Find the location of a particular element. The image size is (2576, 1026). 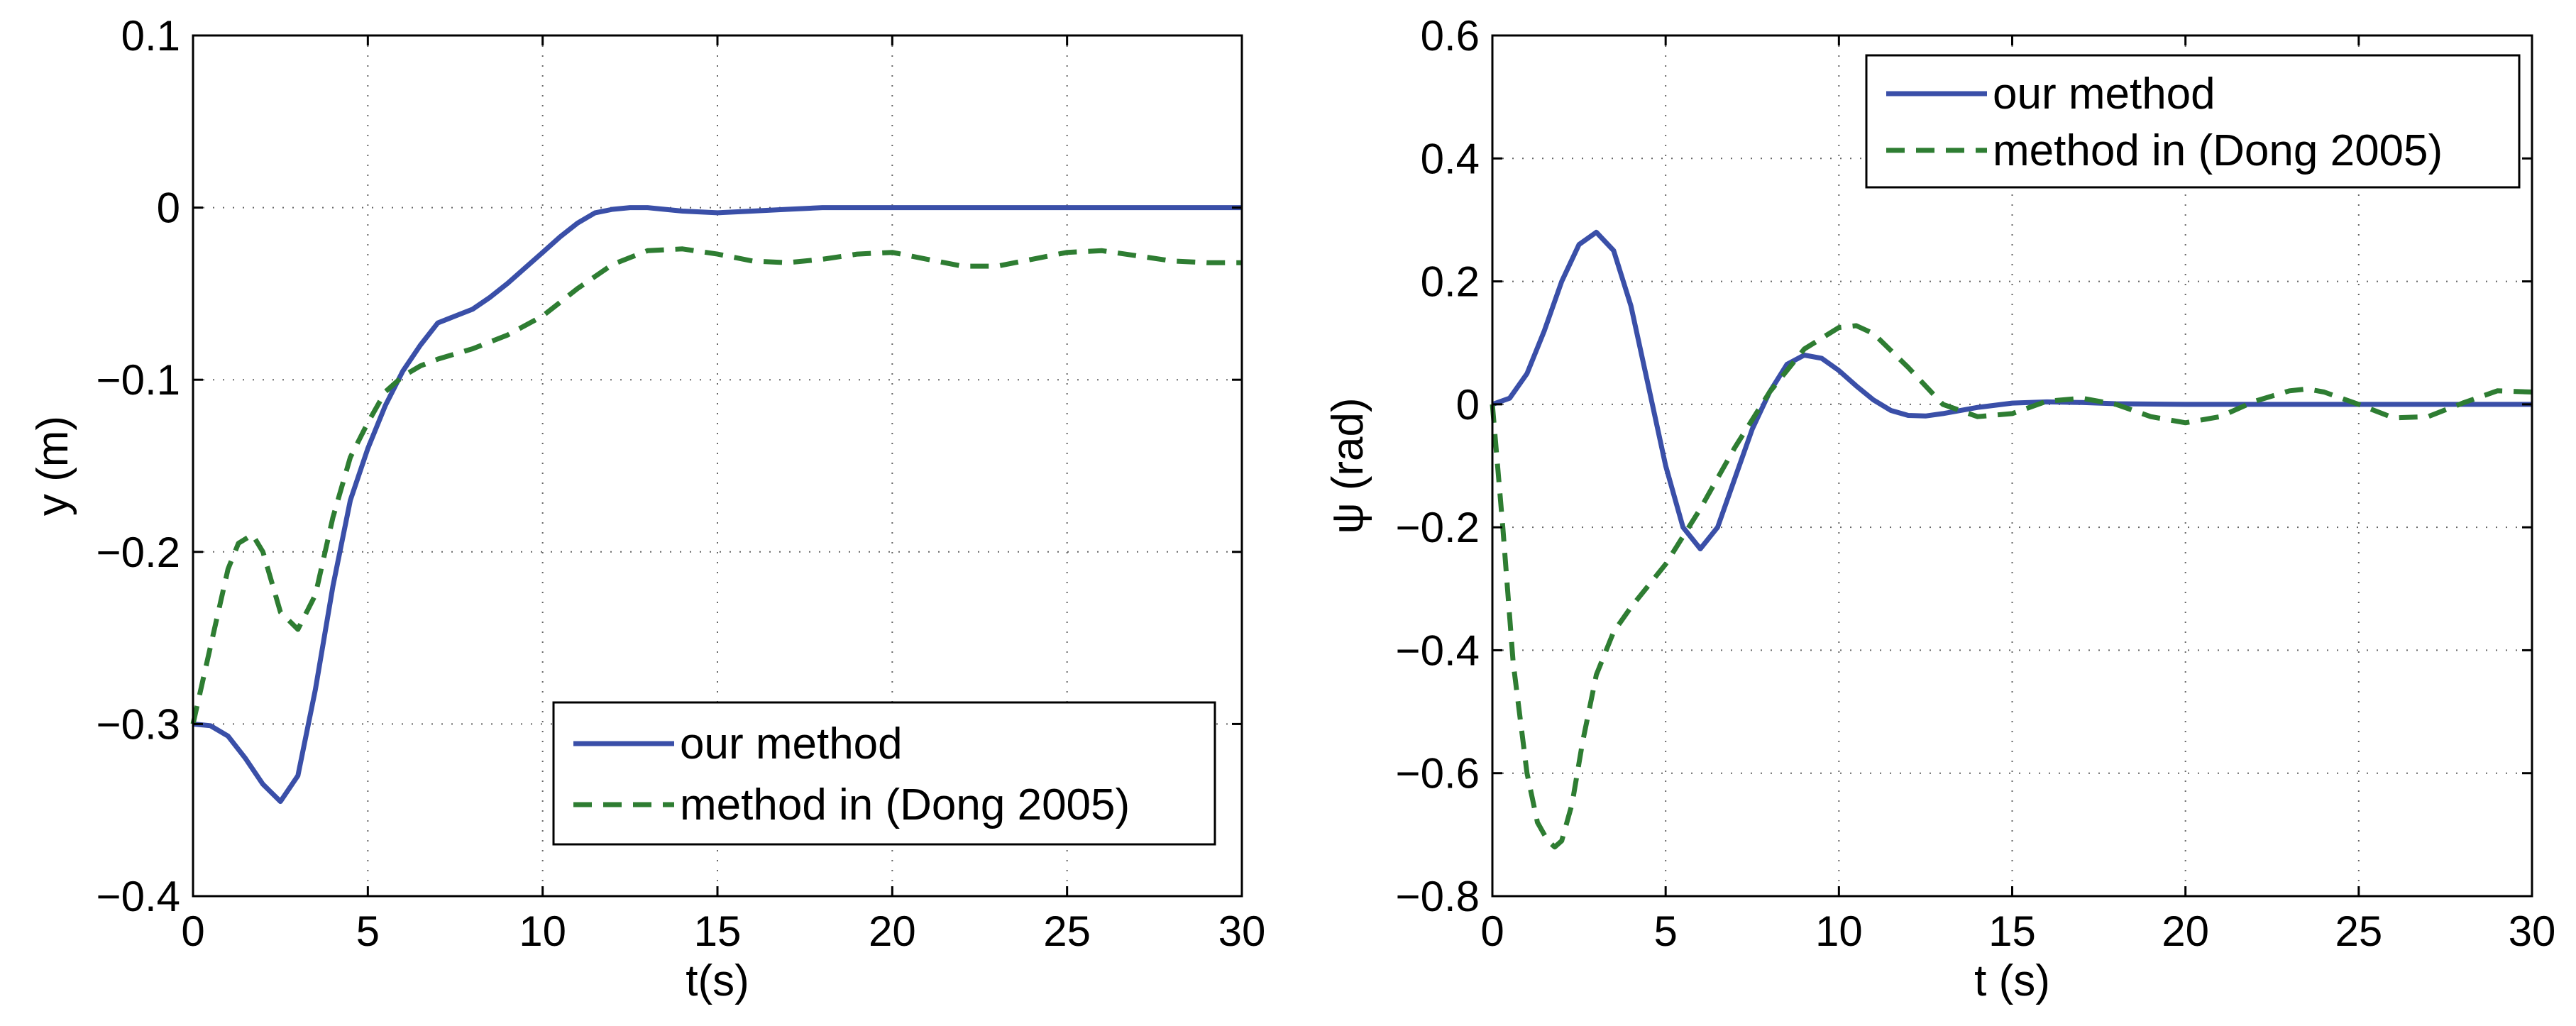

y-tick-label: 0.1 is located at coordinates (150, 36).